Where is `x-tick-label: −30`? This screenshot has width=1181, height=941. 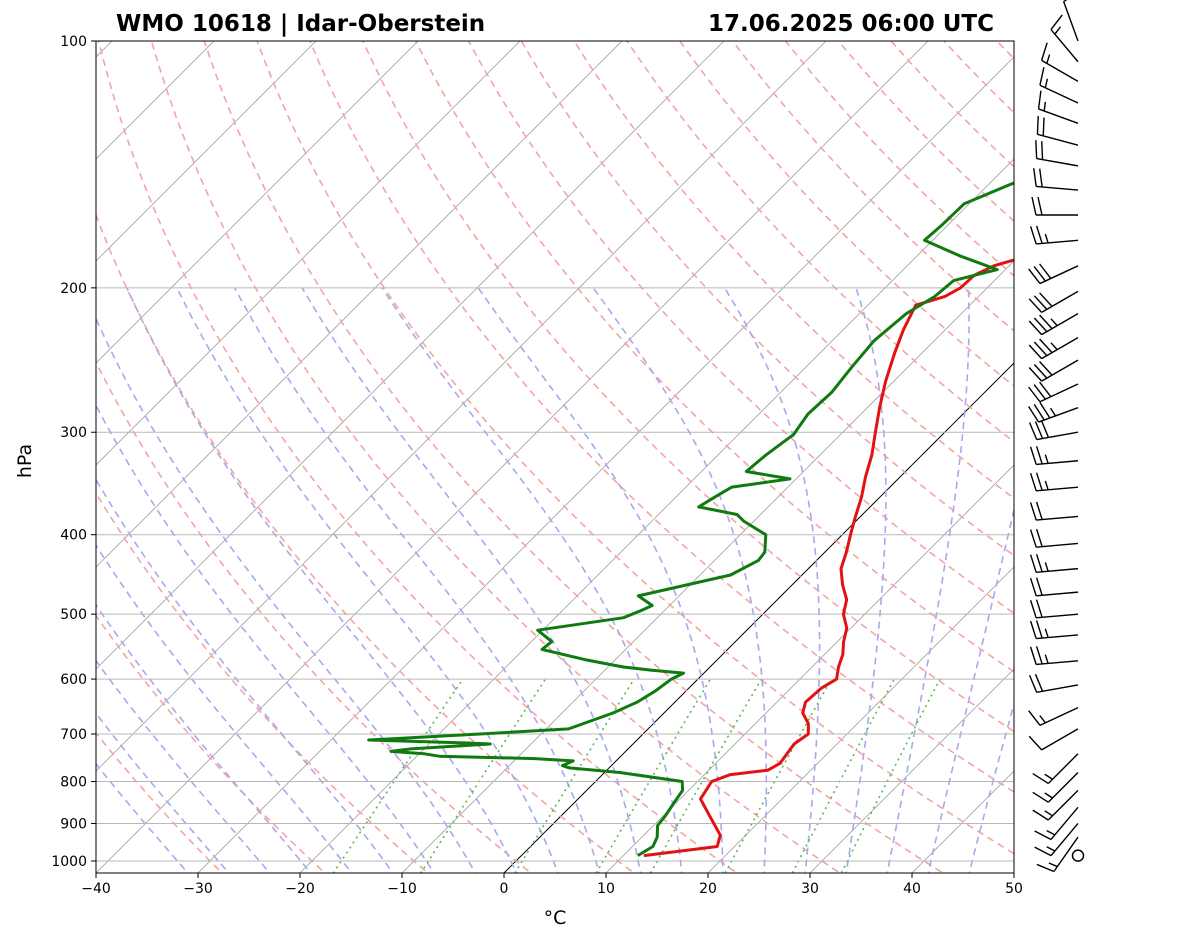 x-tick-label: −30 is located at coordinates (198, 889).